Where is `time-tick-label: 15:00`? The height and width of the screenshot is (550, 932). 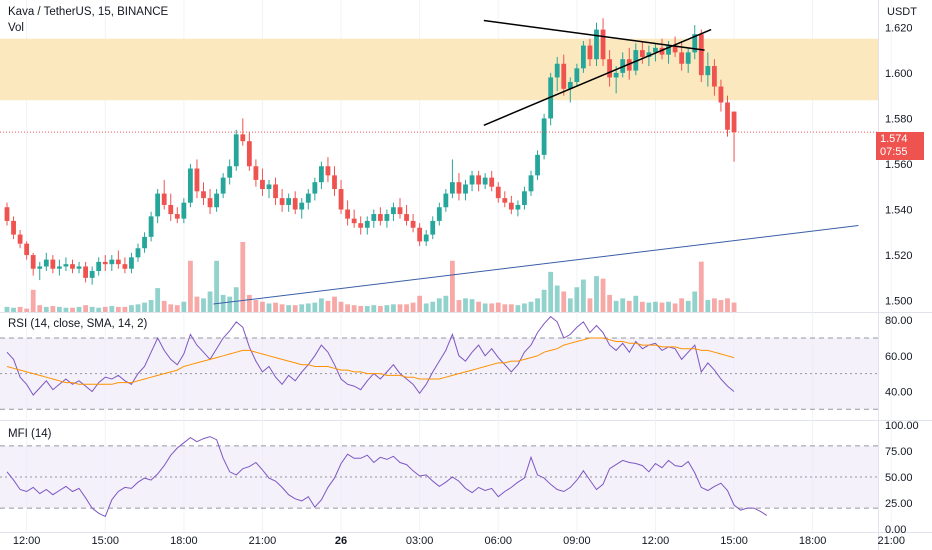 time-tick-label: 15:00 is located at coordinates (734, 541).